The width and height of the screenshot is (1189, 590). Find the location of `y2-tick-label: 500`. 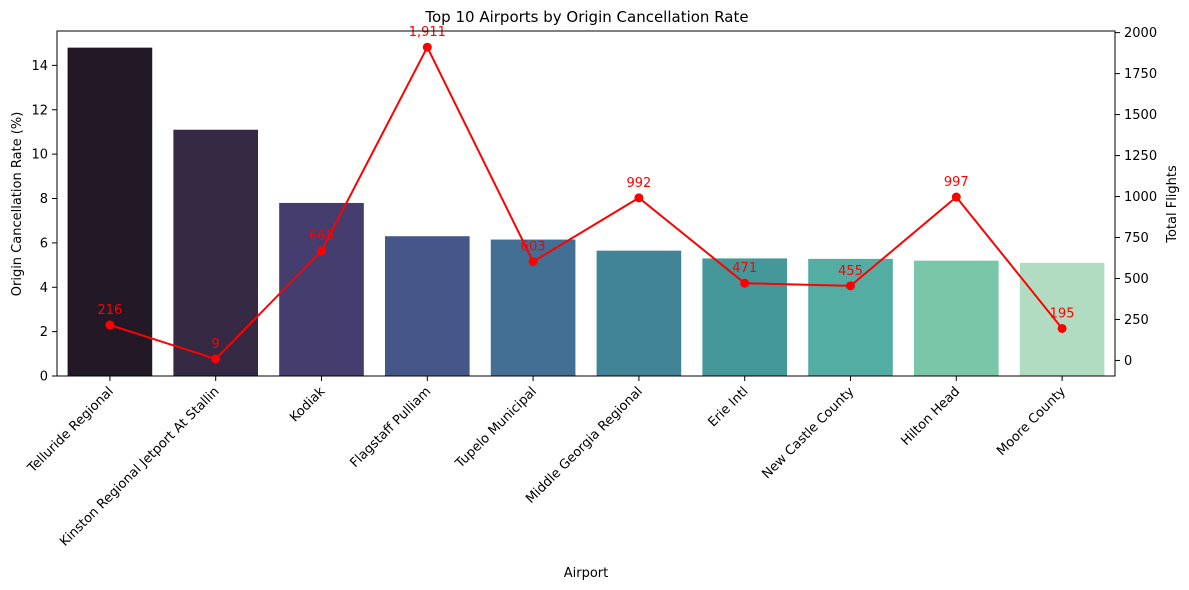

y2-tick-label: 500 is located at coordinates (1136, 279).